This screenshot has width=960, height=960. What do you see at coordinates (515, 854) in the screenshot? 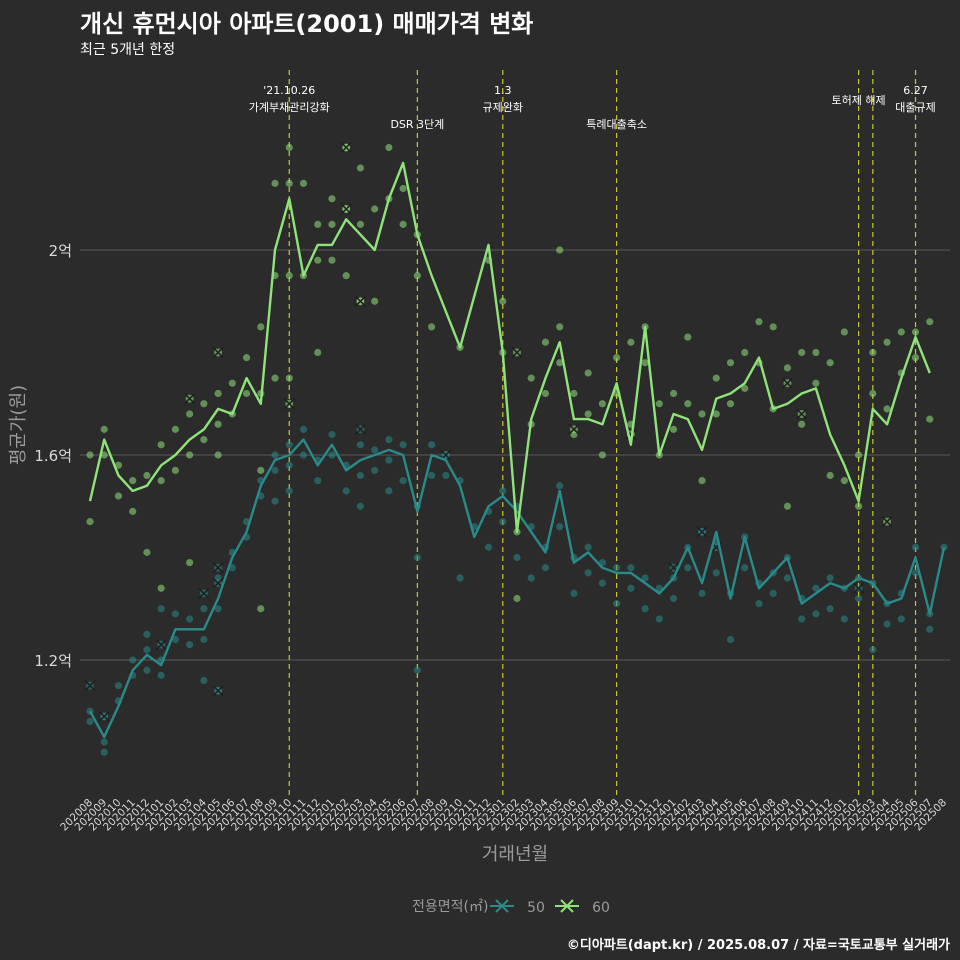
I see `x-axis-title: 거래년월` at bounding box center [515, 854].